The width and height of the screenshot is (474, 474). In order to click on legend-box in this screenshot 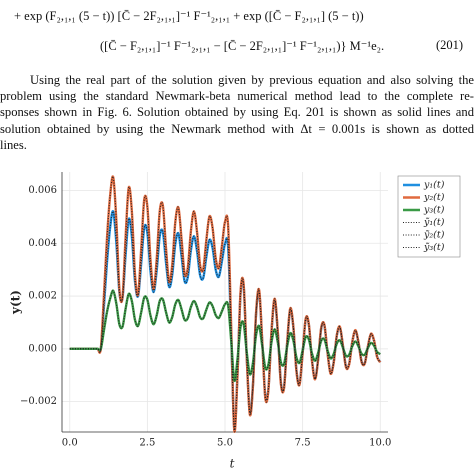, I will do `click(429, 216)`.